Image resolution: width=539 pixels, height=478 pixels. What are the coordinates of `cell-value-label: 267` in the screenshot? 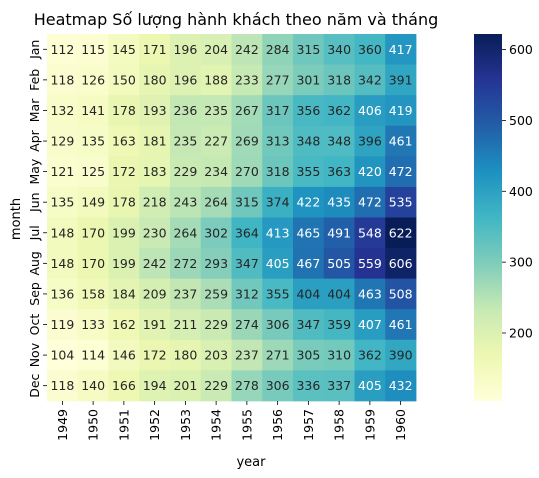 It's located at (247, 110).